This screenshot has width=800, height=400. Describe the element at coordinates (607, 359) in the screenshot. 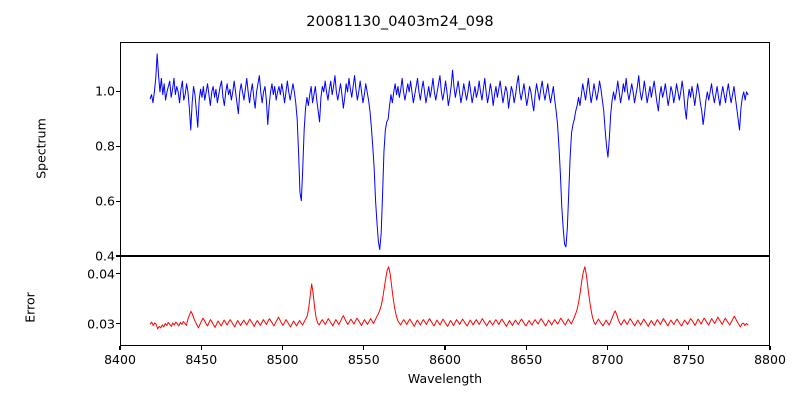

I see `x-tick-label: 8700` at that location.